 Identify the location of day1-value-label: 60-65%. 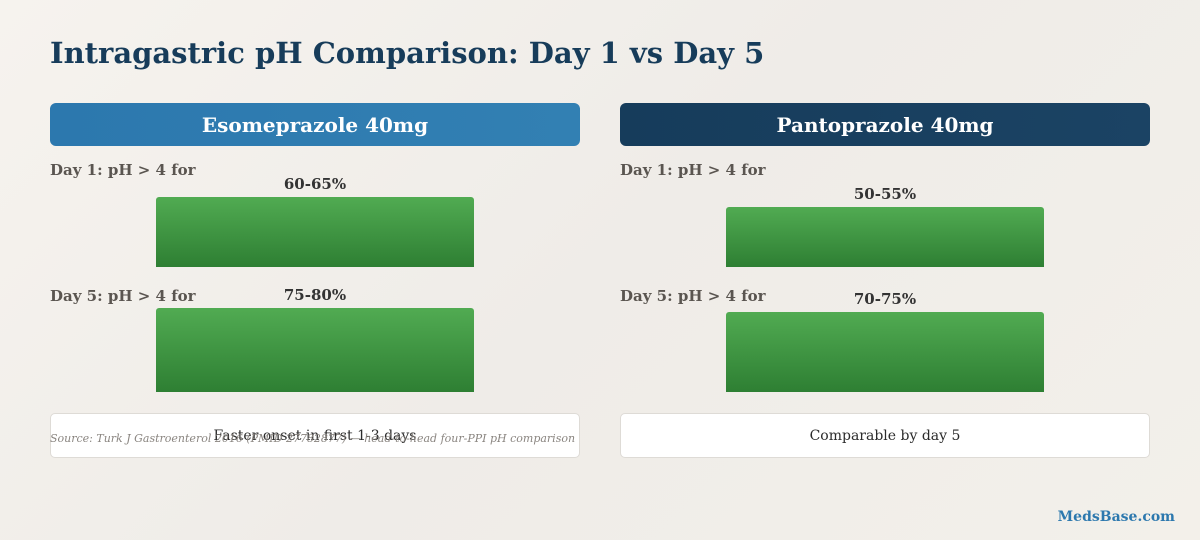
(315, 184).